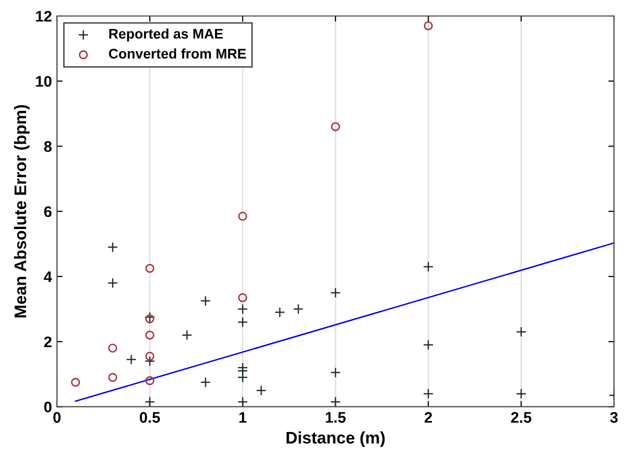 This screenshot has height=457, width=633. I want to click on x-tick-label: 1, so click(242, 417).